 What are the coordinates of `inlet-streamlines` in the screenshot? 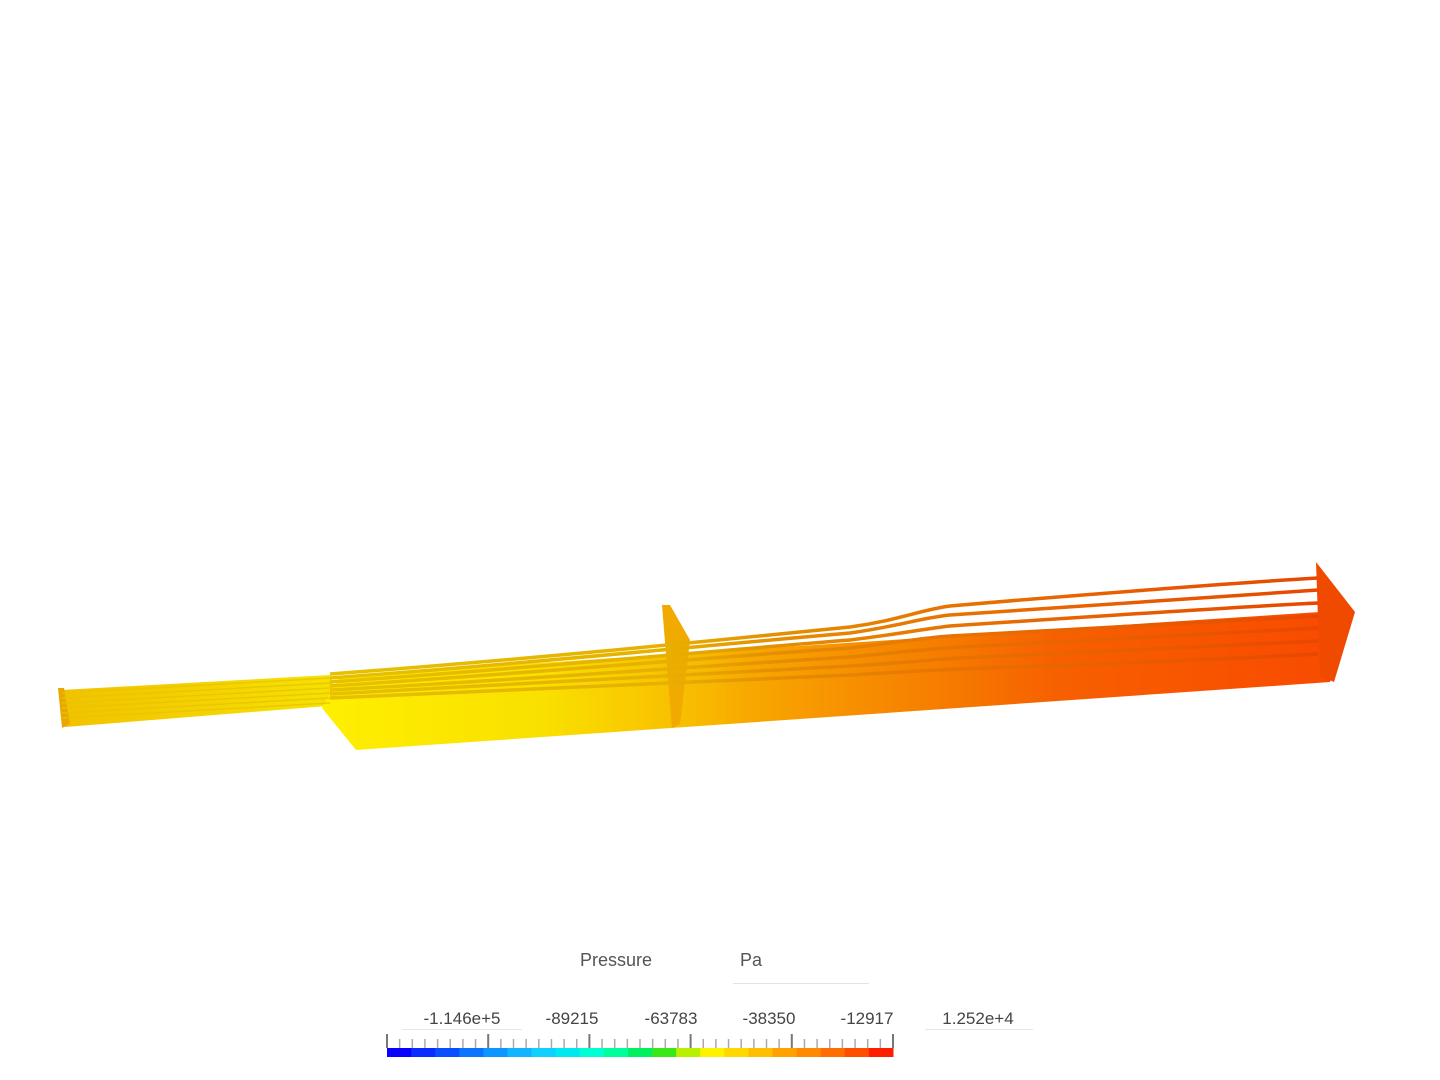 It's located at (196, 698).